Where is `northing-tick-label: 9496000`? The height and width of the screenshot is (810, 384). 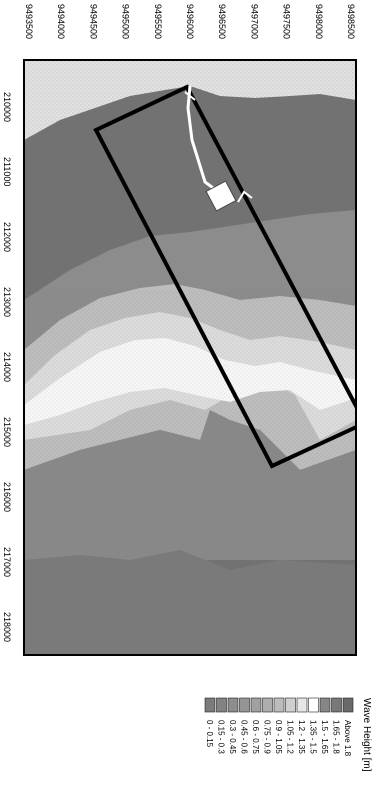
northing-tick-label: 9496000 is located at coordinates (190, 21).